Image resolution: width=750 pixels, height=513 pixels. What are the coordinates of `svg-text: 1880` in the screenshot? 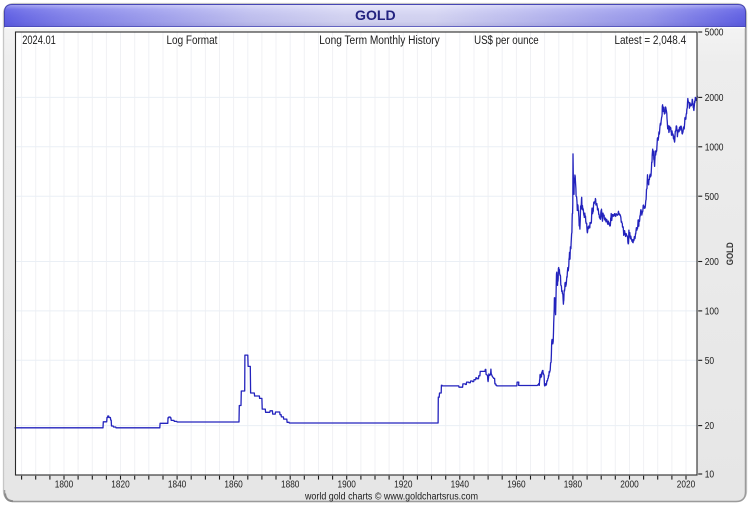 It's located at (290, 484).